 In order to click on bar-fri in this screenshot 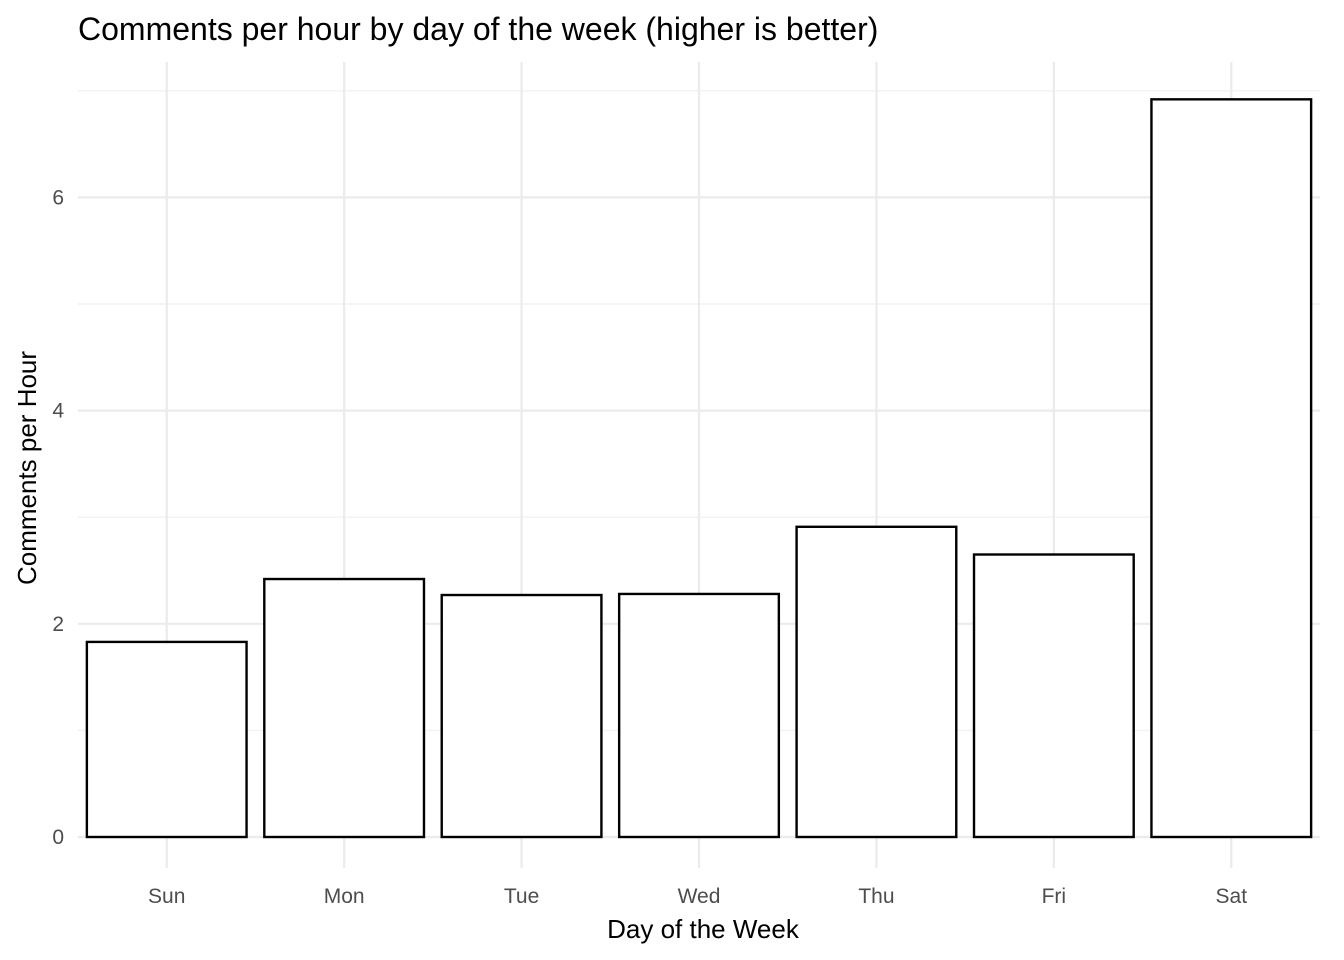, I will do `click(1053, 696)`.